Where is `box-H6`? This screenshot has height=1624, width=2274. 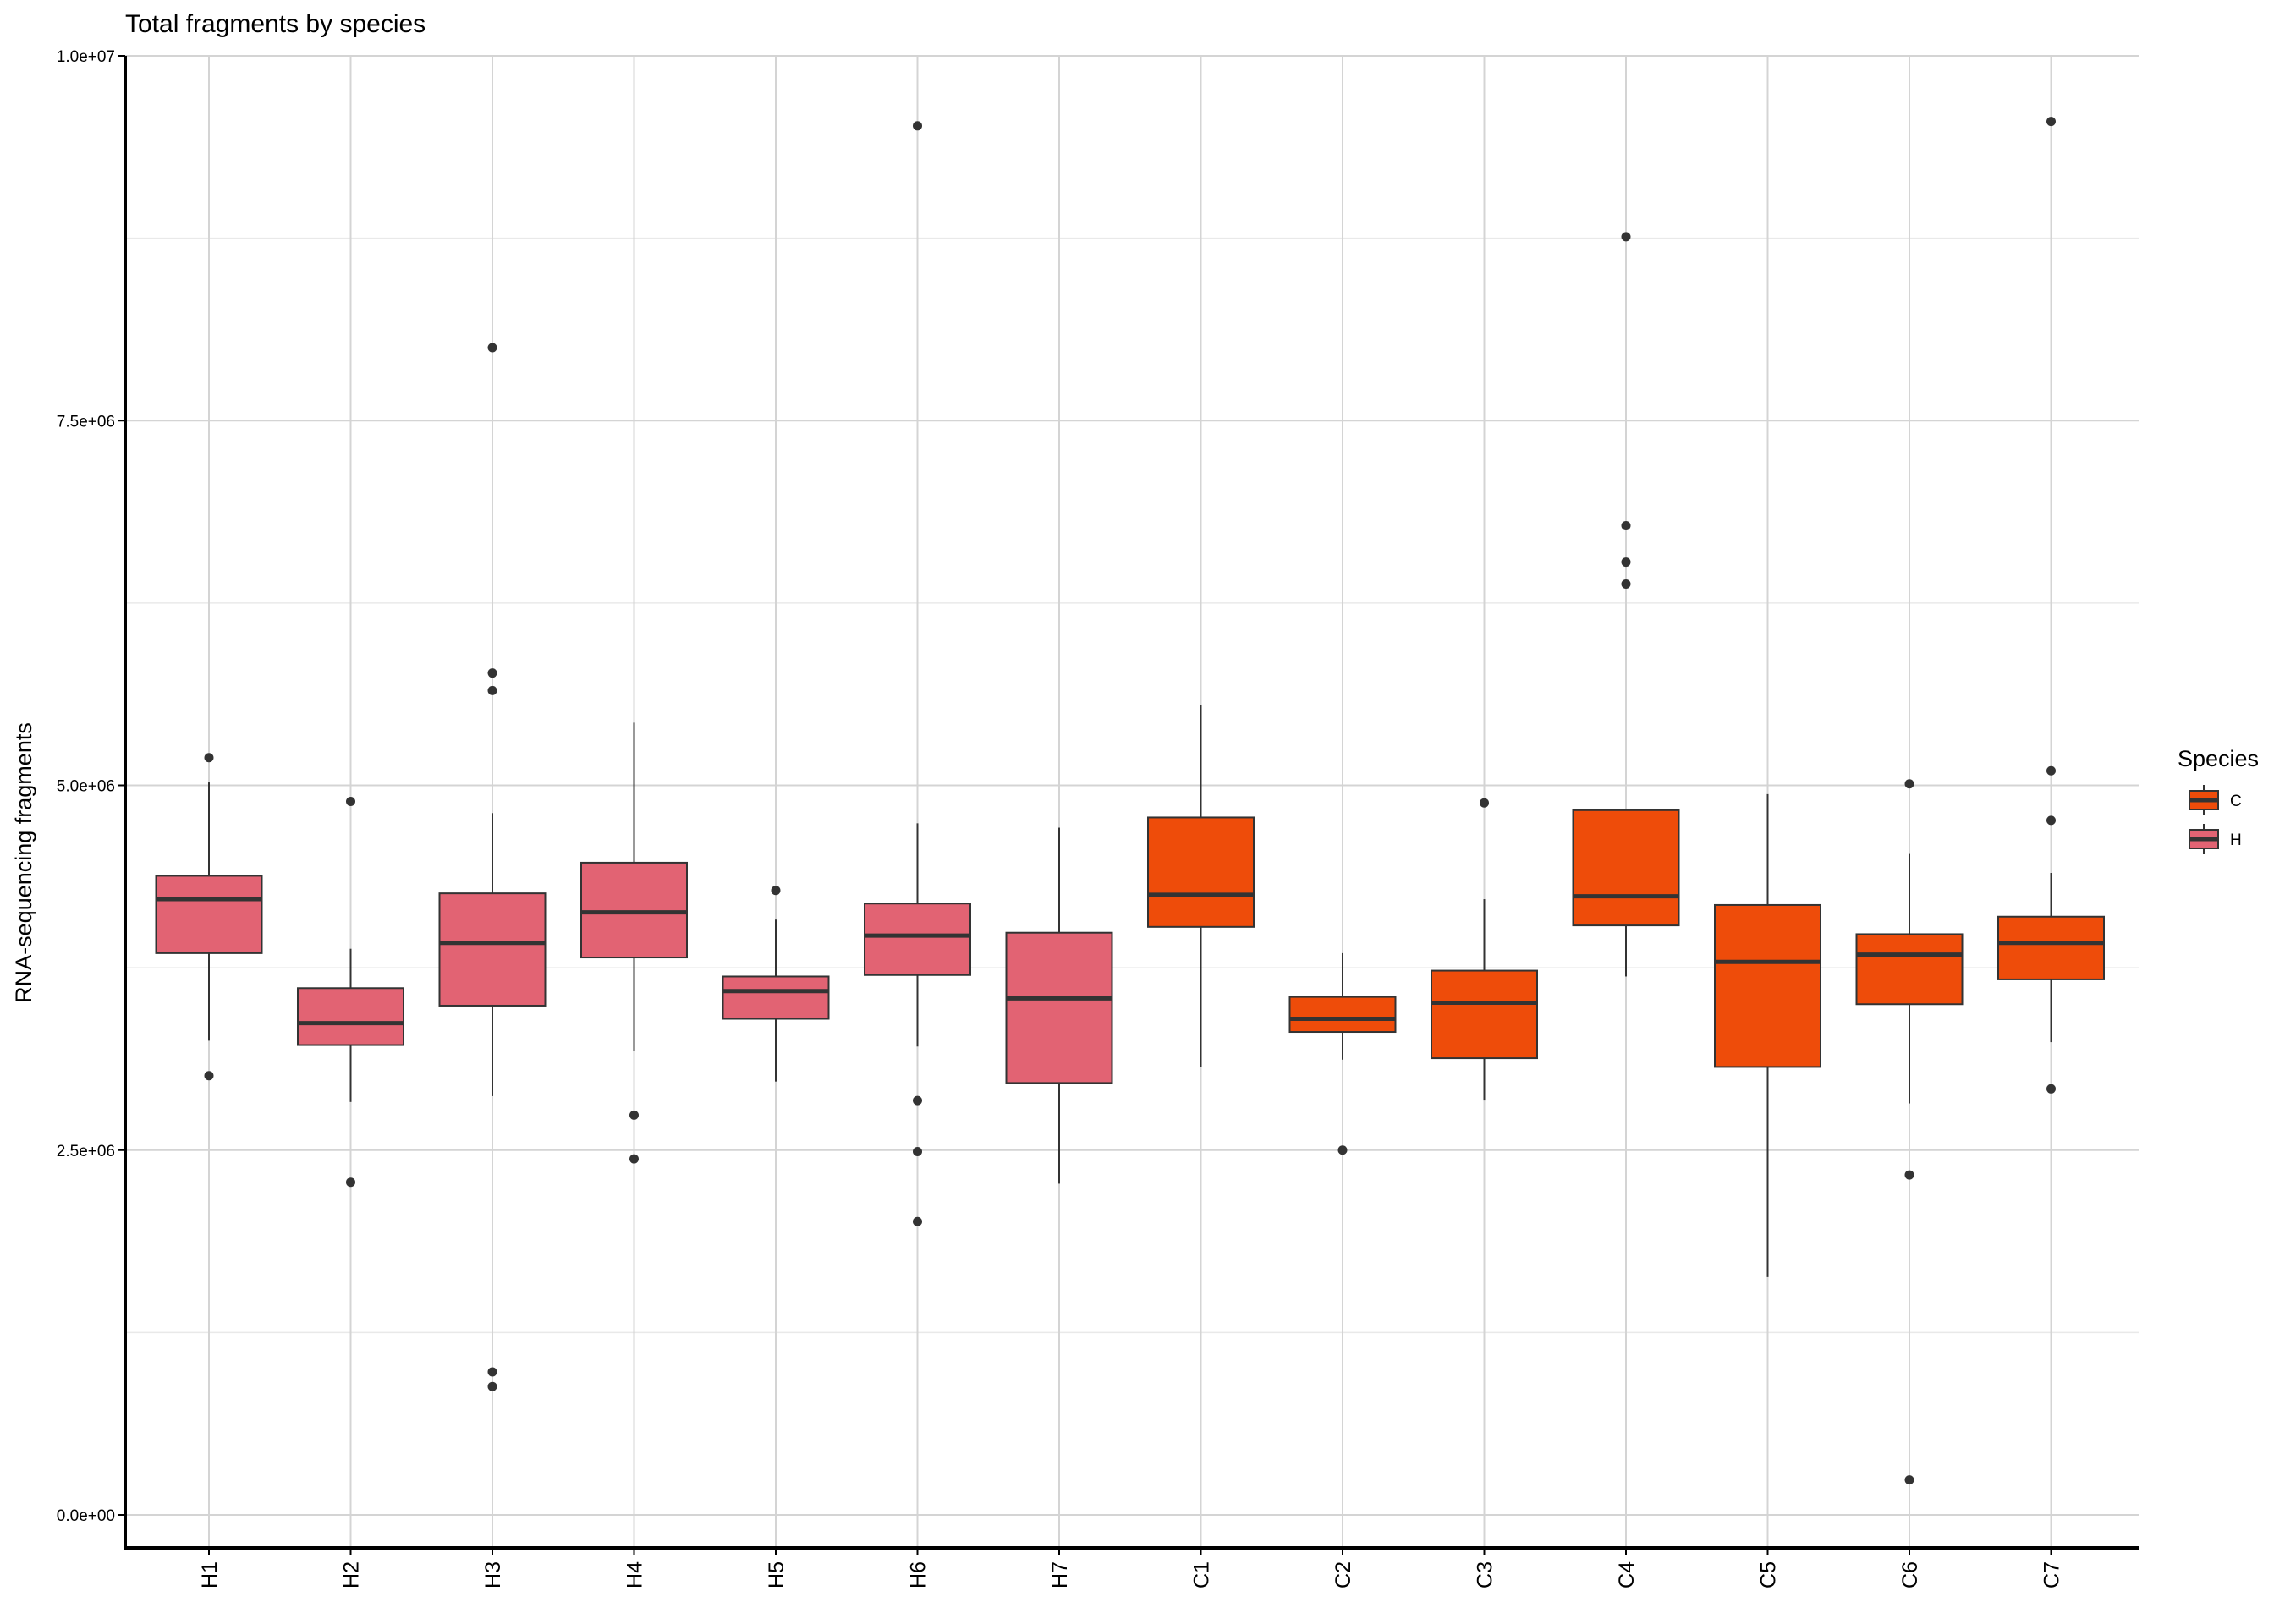
box-H6 is located at coordinates (918, 674).